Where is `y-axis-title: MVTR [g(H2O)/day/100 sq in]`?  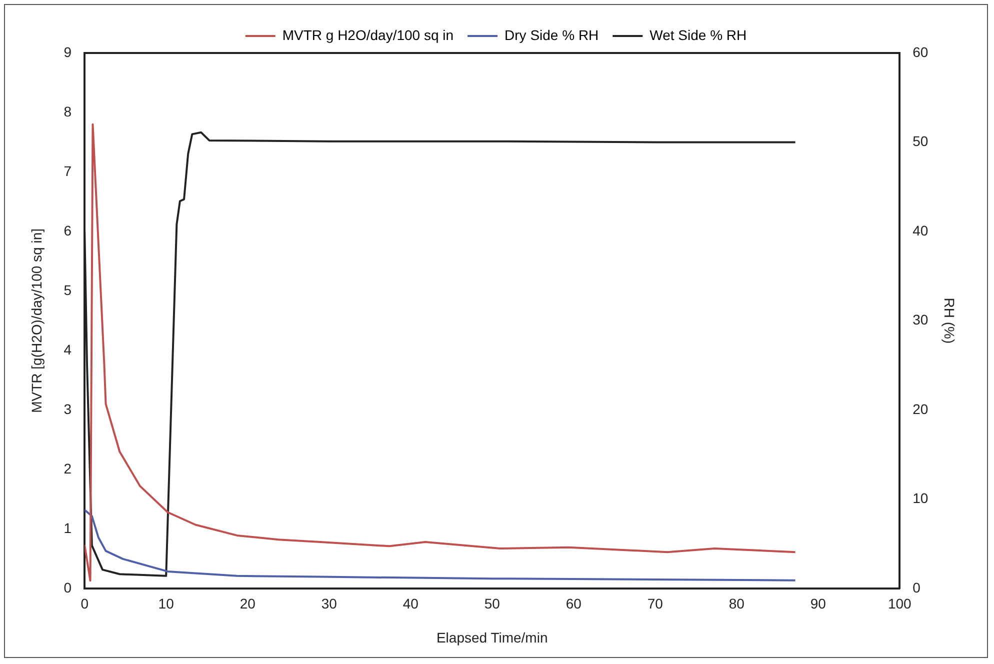
y-axis-title: MVTR [g(H2O)/day/100 sq in] is located at coordinates (36, 320).